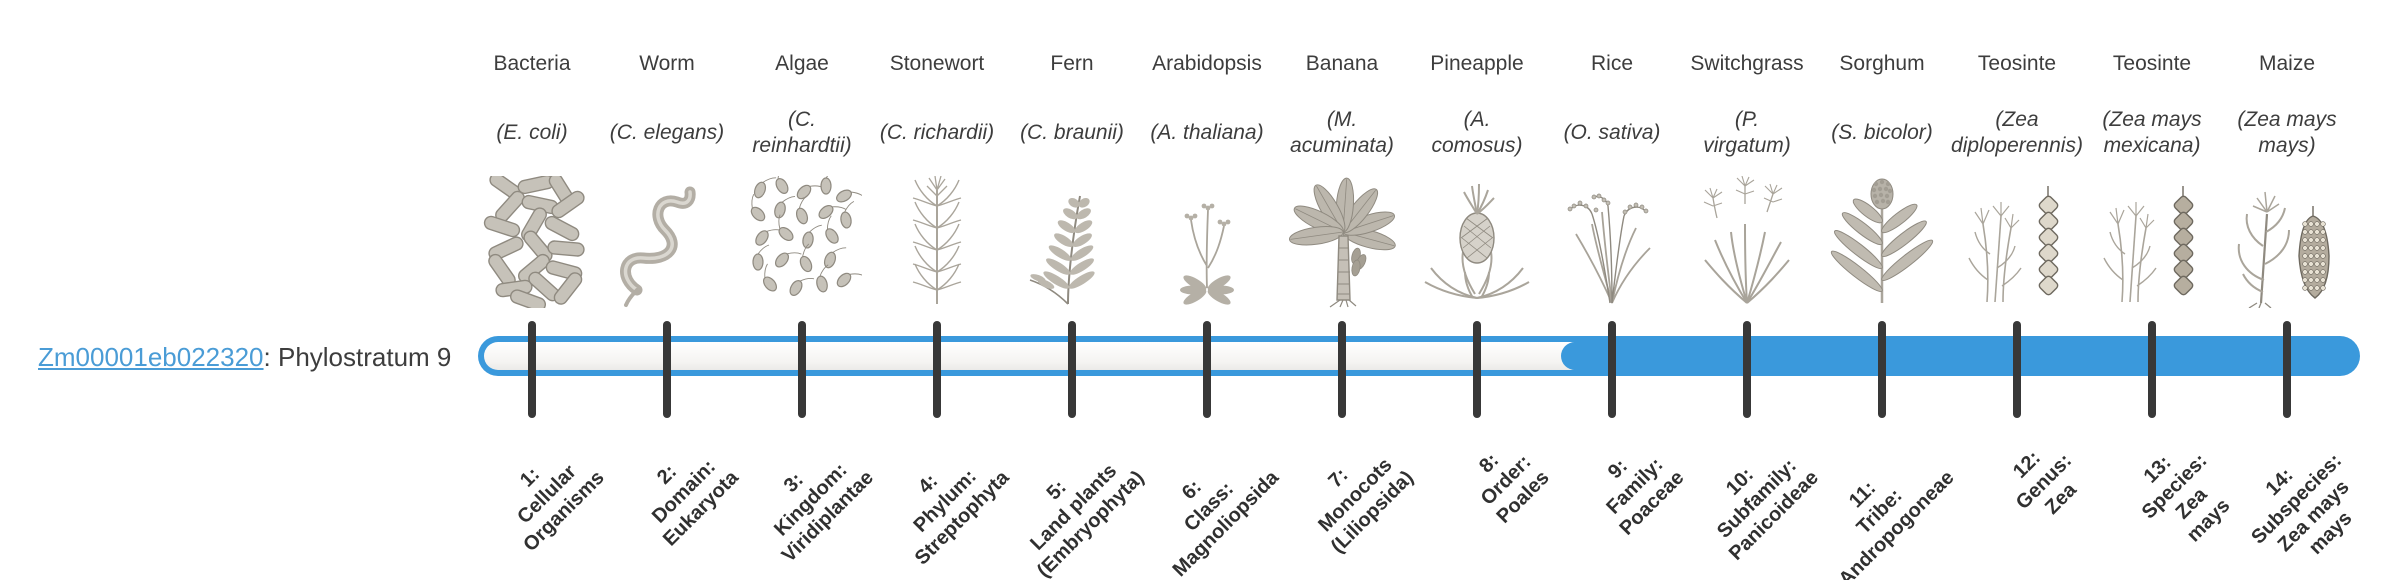 Image resolution: width=2400 pixels, height=580 pixels. What do you see at coordinates (1207, 242) in the screenshot?
I see `arabidopsis-icon` at bounding box center [1207, 242].